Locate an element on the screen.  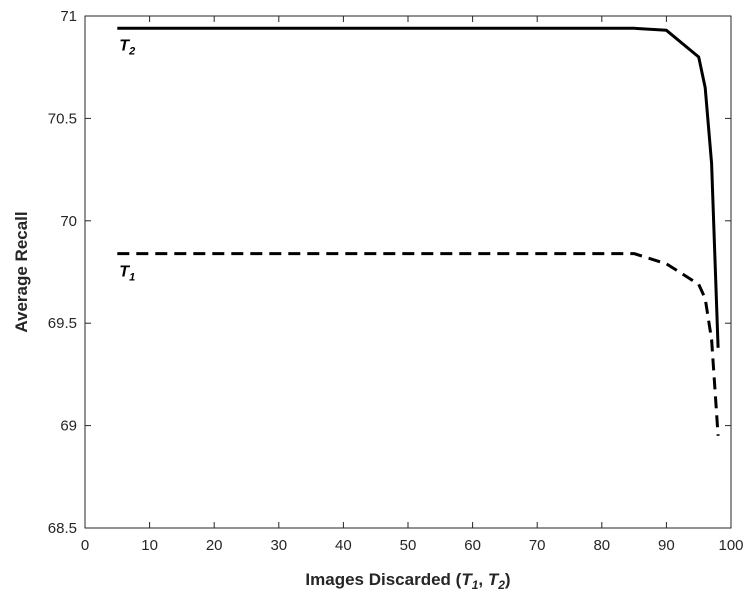
y-tick-label: 69.5 is located at coordinates (62, 323).